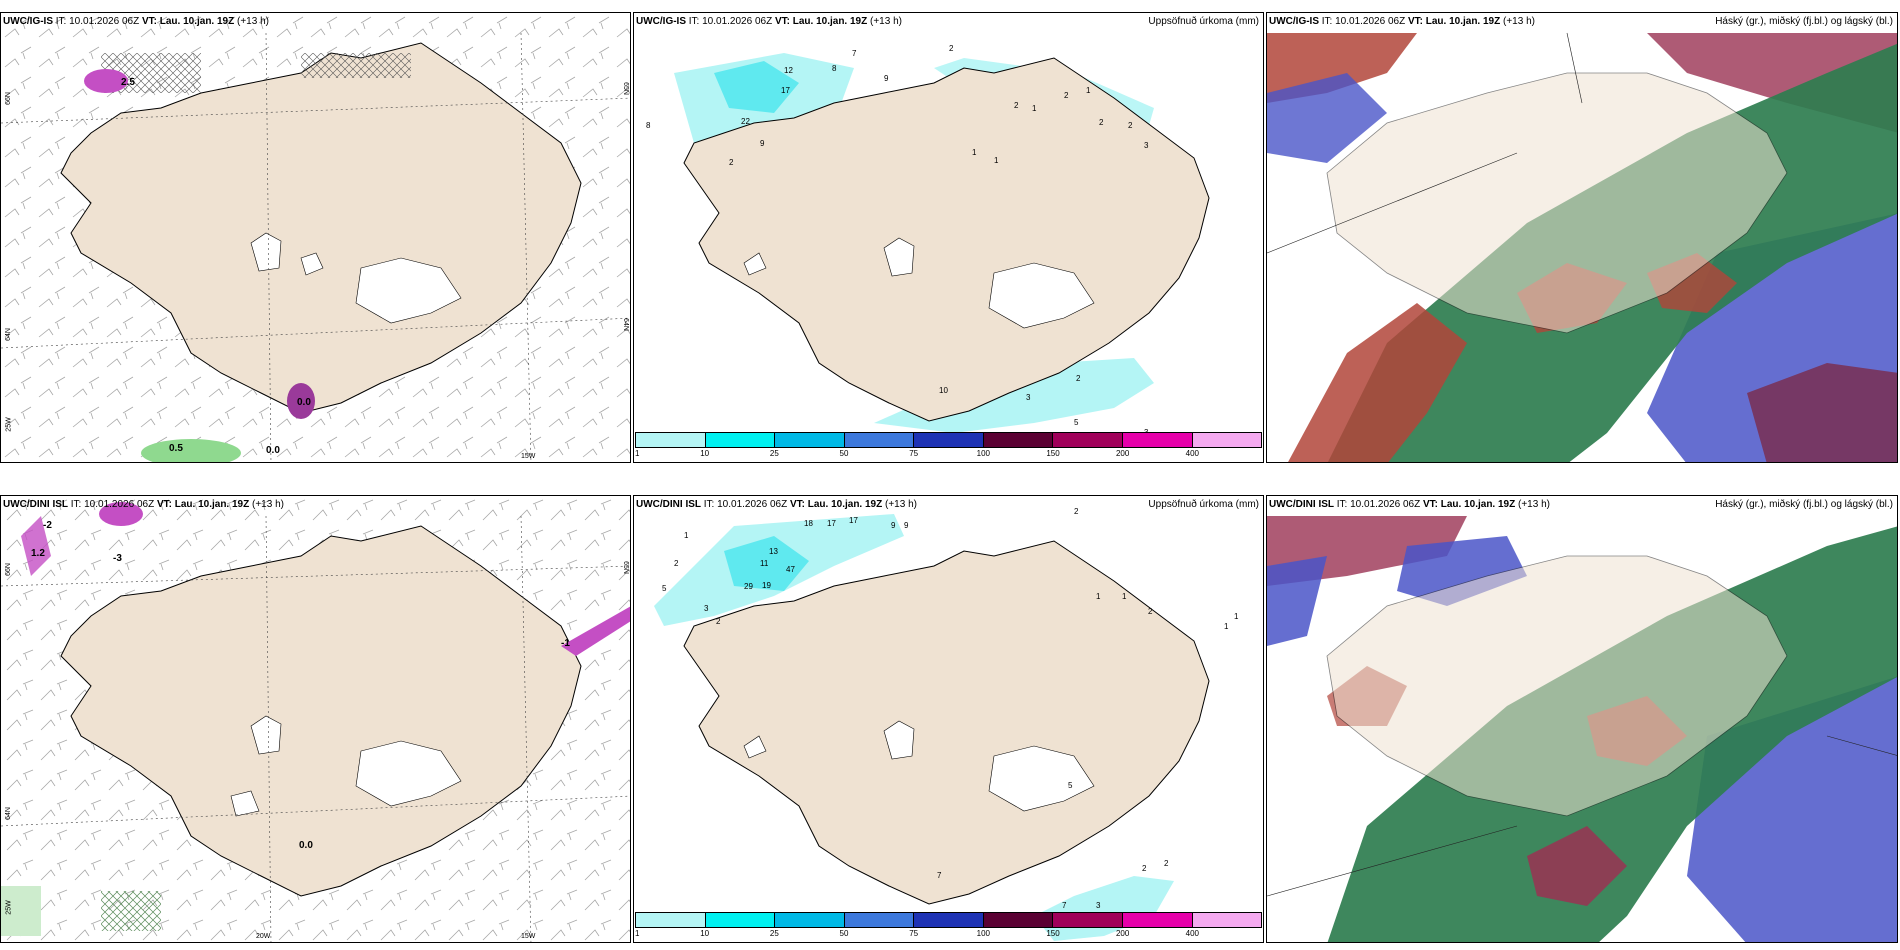  What do you see at coordinates (9, 907) in the screenshot?
I see `axis-label: 25W` at bounding box center [9, 907].